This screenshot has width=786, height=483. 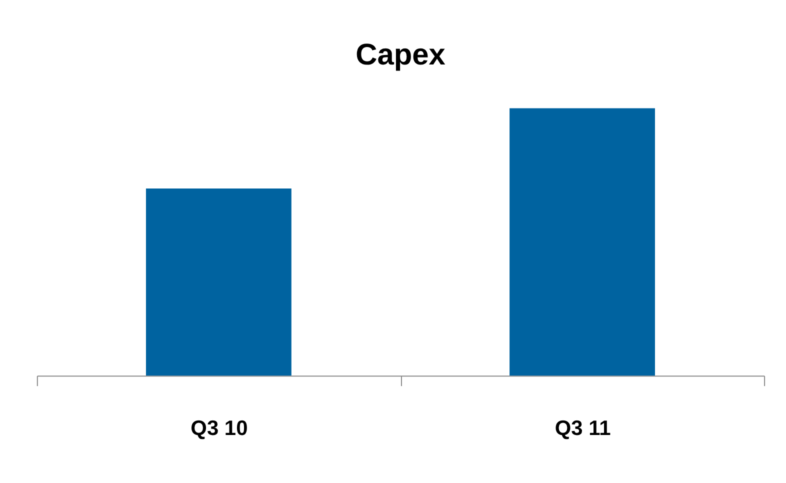 What do you see at coordinates (401, 55) in the screenshot?
I see `chart-title: Capex` at bounding box center [401, 55].